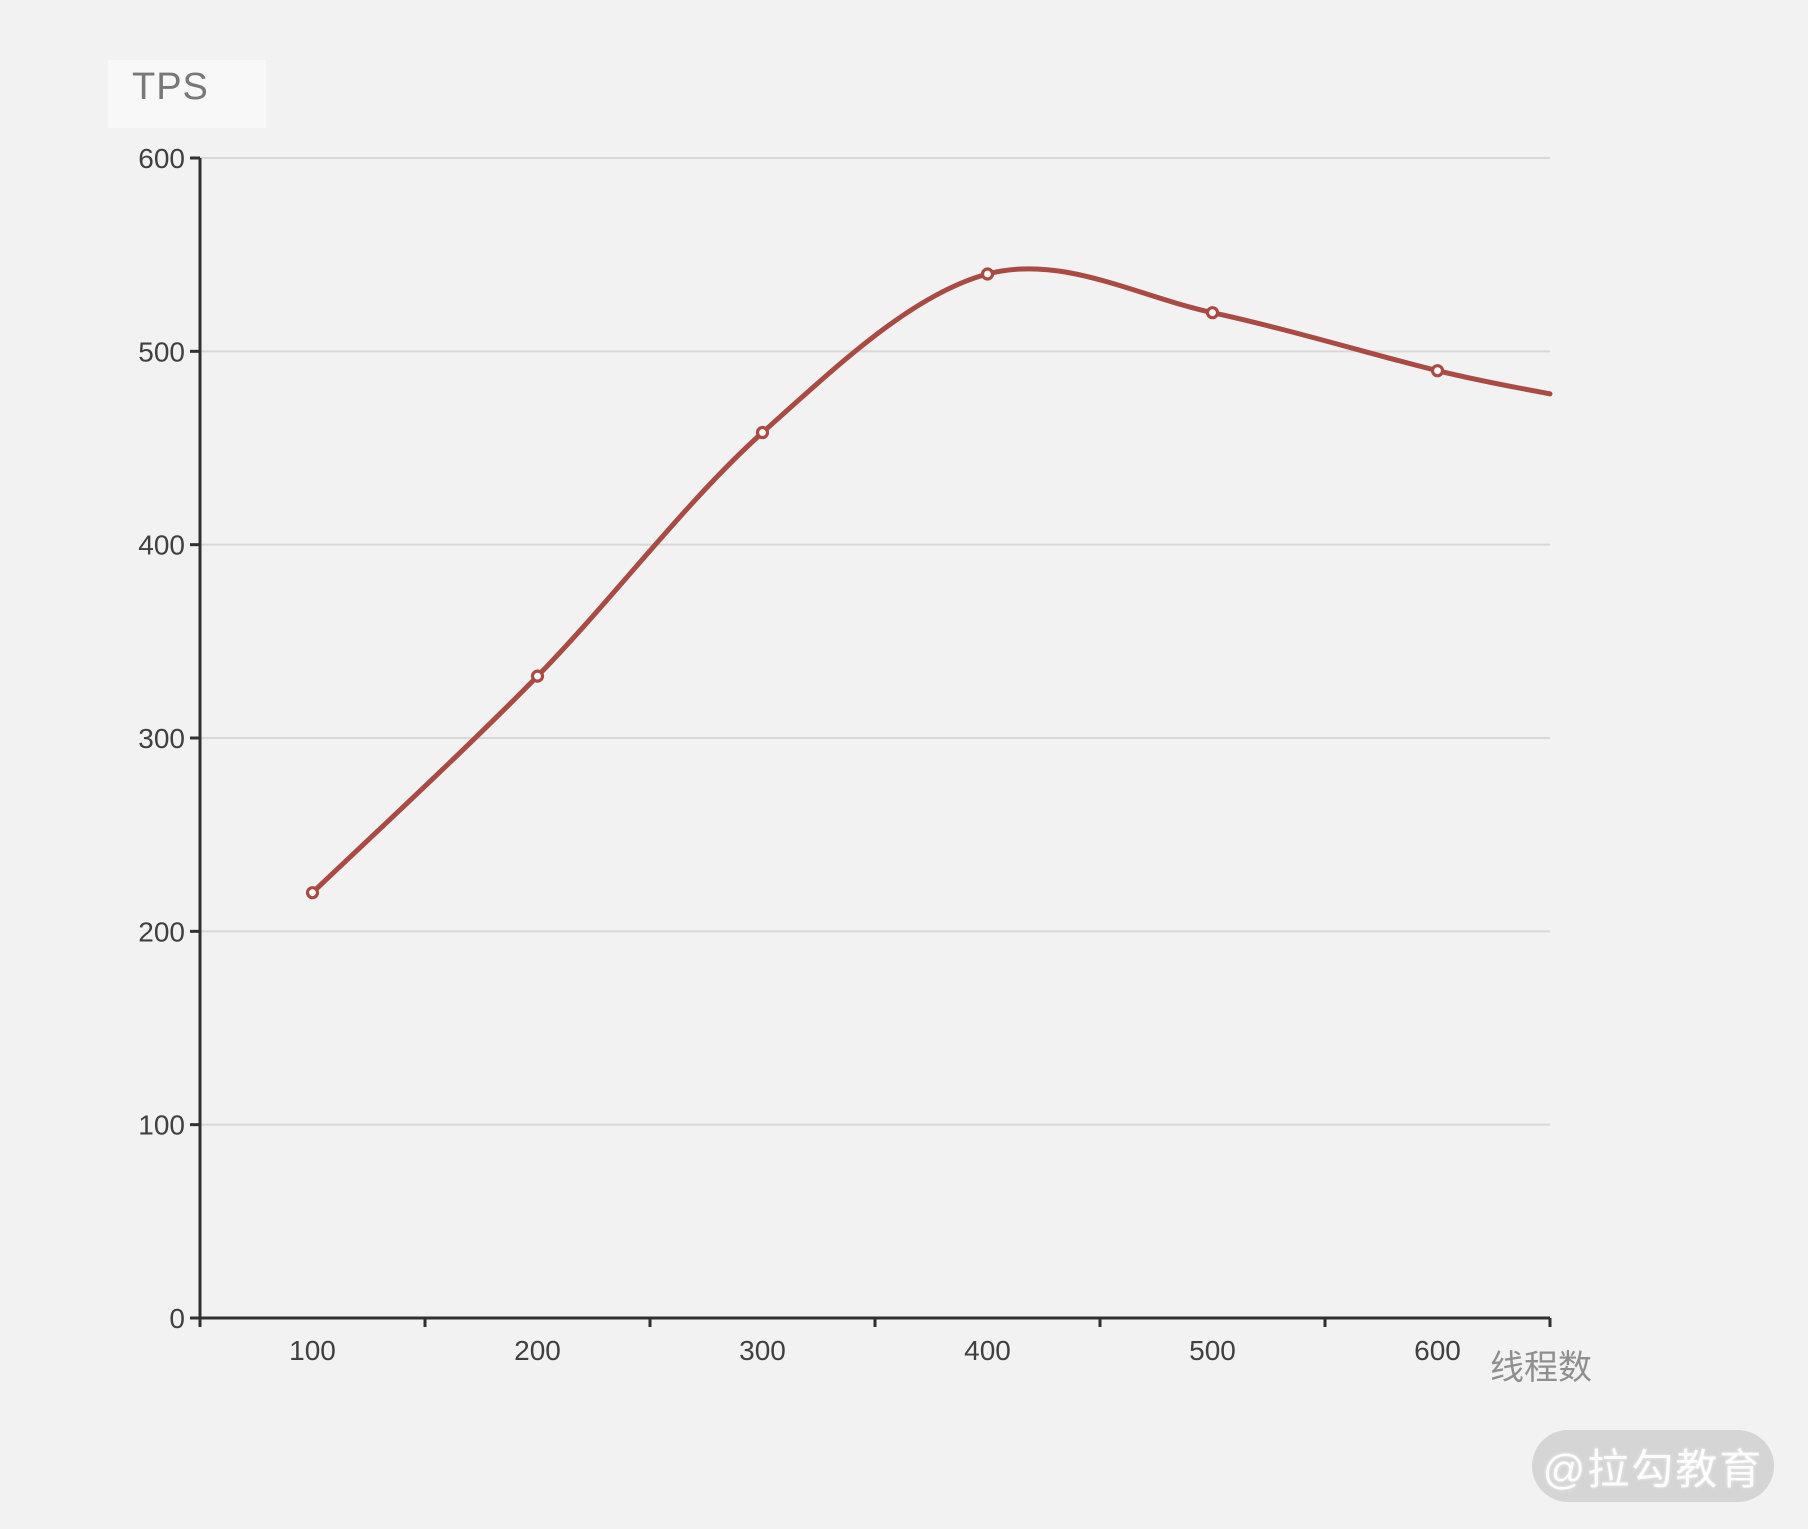 The width and height of the screenshot is (1808, 1529). Describe the element at coordinates (1437, 1350) in the screenshot. I see `x-tick-label: 600` at that location.